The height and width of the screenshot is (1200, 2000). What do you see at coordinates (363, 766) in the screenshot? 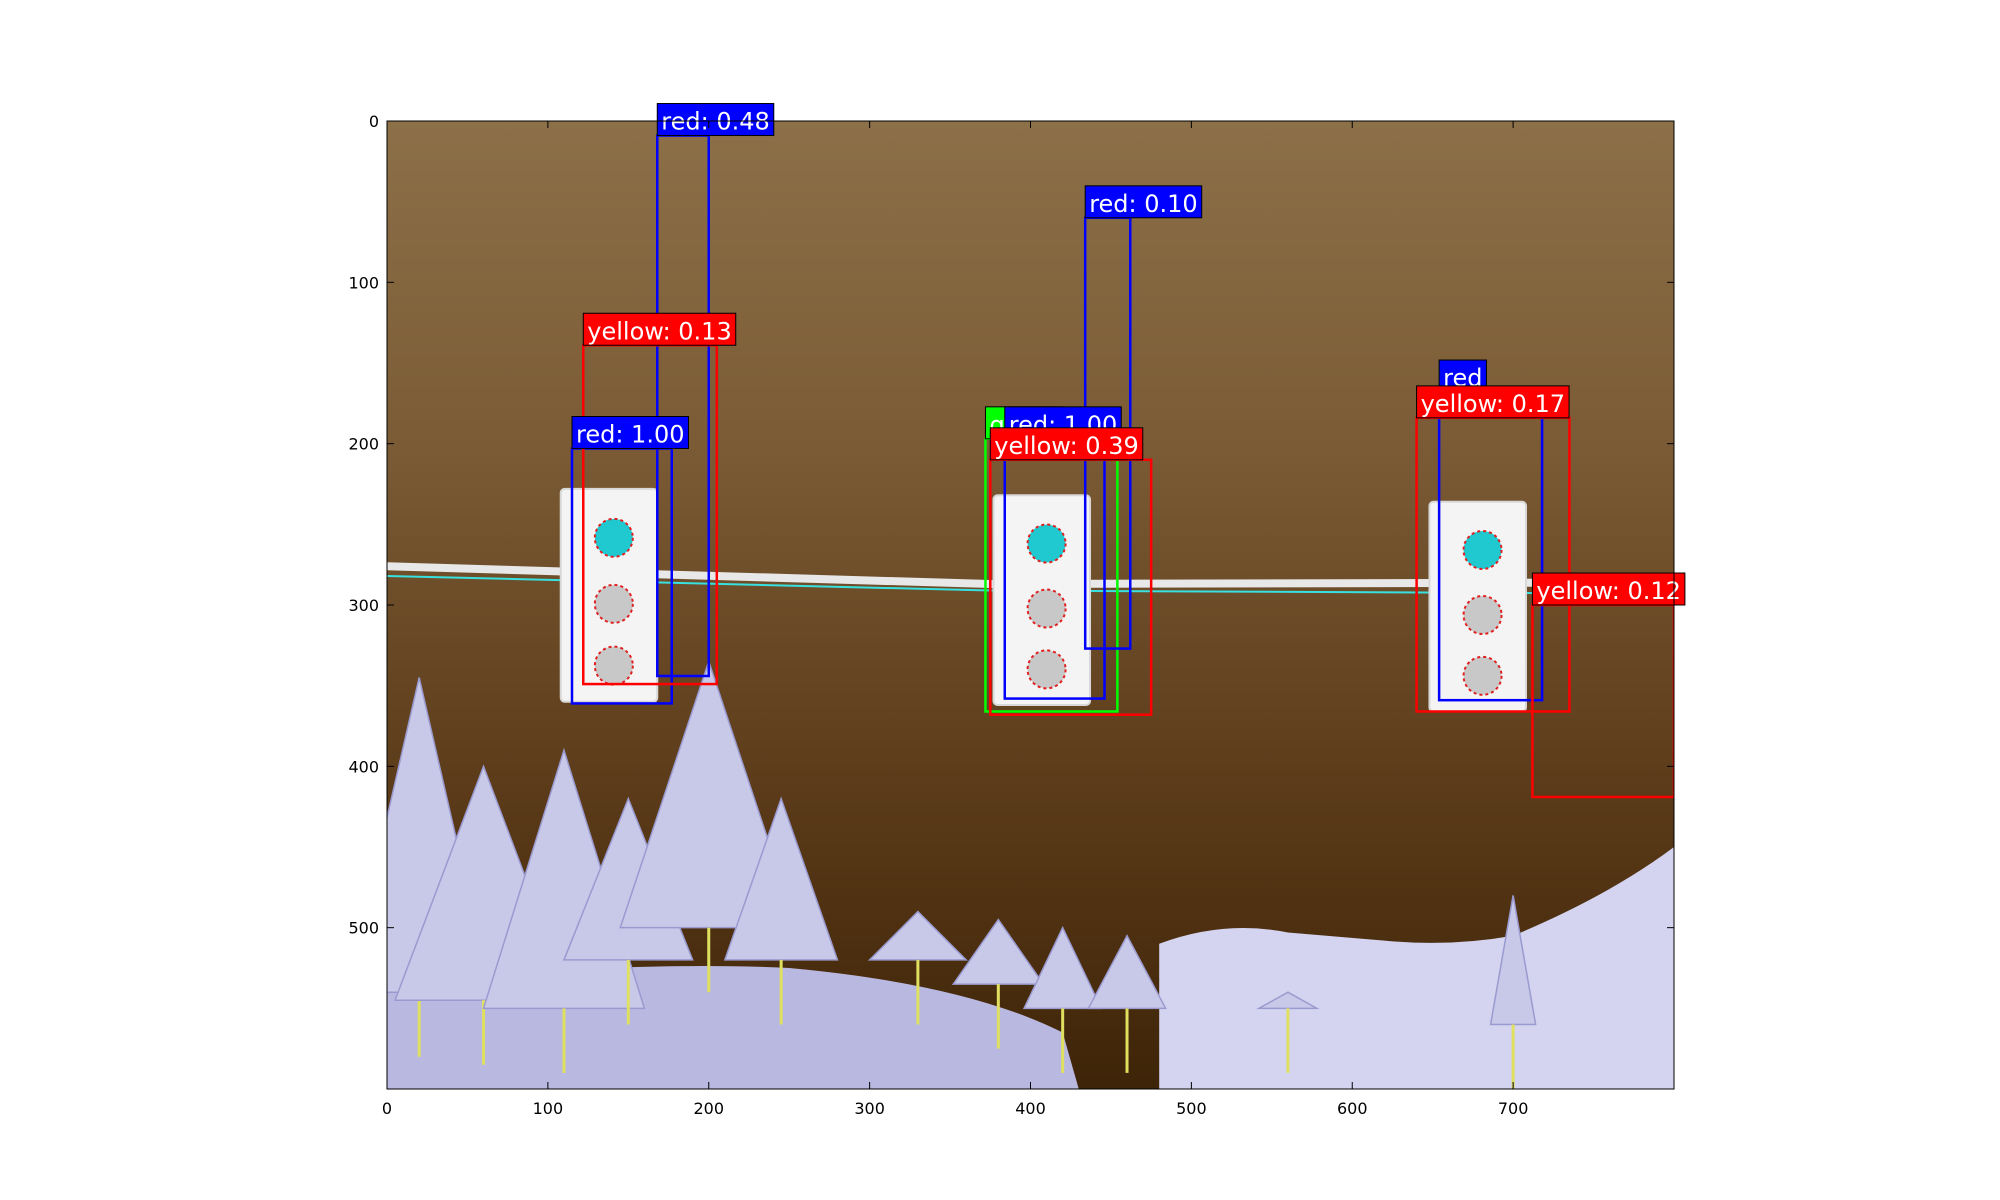
I see `y-tick-label: 400` at bounding box center [363, 766].